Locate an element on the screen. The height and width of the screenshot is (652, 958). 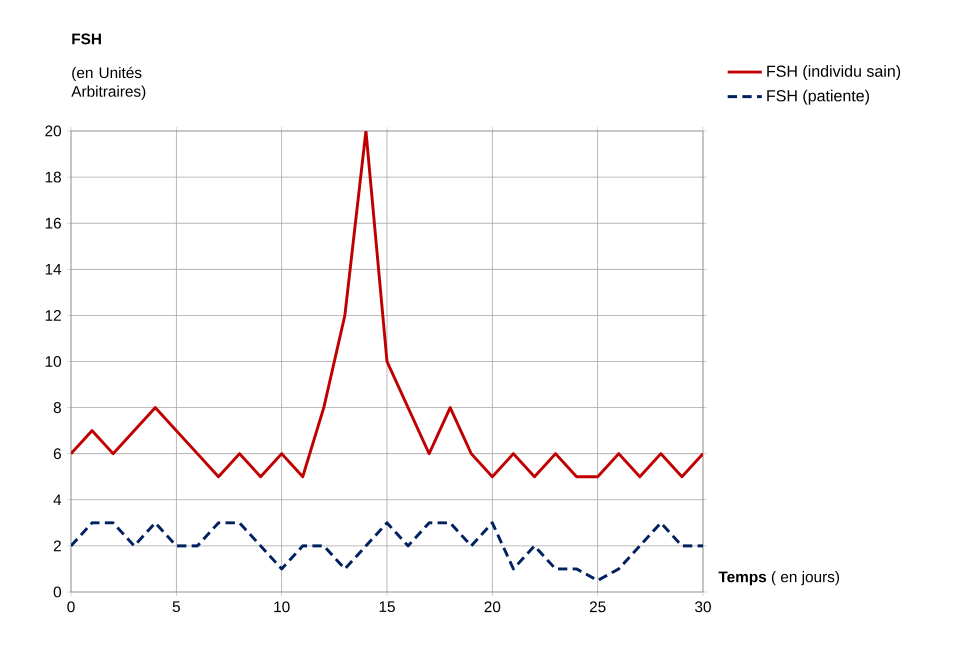
y-tick-label: 10 is located at coordinates (54, 361).